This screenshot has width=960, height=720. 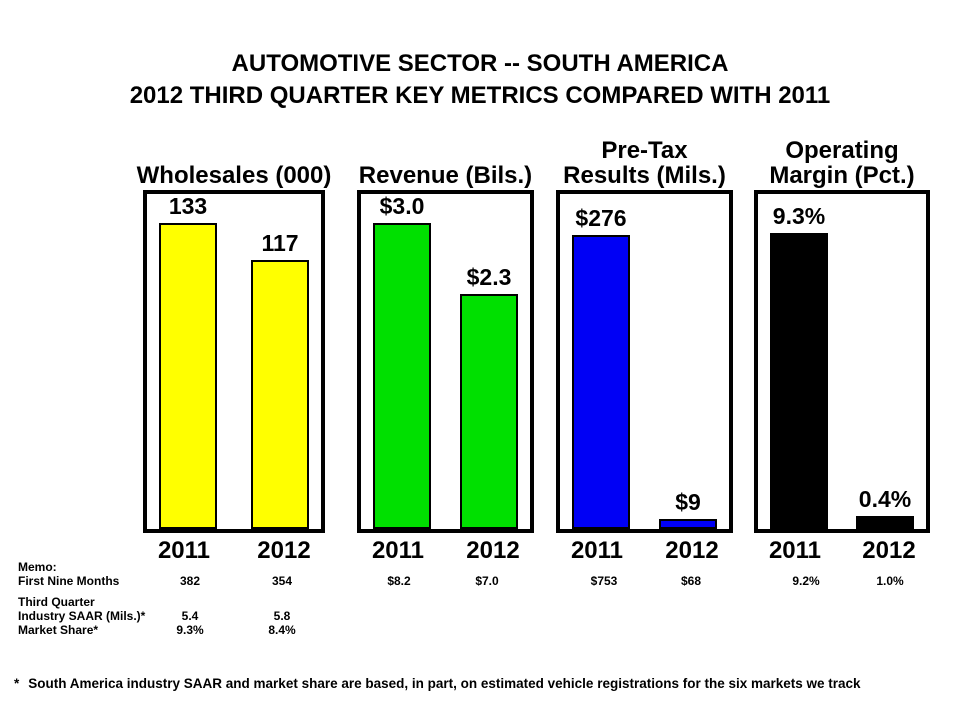 I want to click on memo-value: 9.3%, so click(x=190, y=630).